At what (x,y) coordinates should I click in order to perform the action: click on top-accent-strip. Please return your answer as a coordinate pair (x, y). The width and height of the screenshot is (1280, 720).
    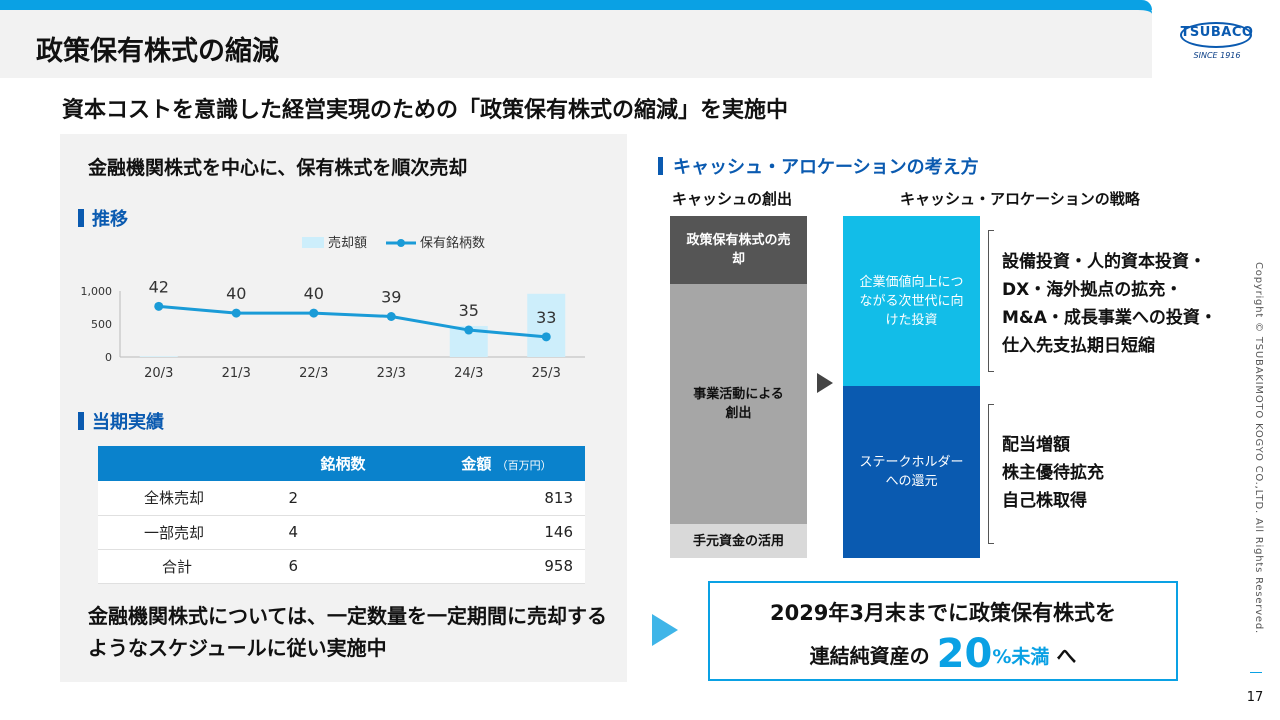
    Looking at the image, I should click on (576, 5).